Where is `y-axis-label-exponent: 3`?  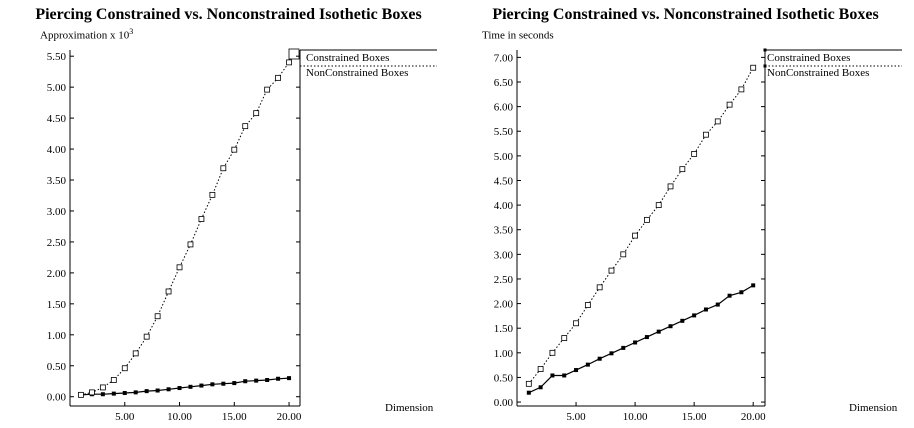 y-axis-label-exponent: 3 is located at coordinates (131, 31).